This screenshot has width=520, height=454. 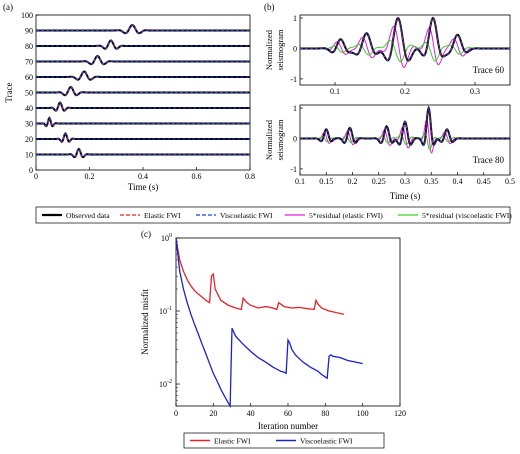 I want to click on panel-a-trace-40-viscoelastic, so click(x=143, y=107).